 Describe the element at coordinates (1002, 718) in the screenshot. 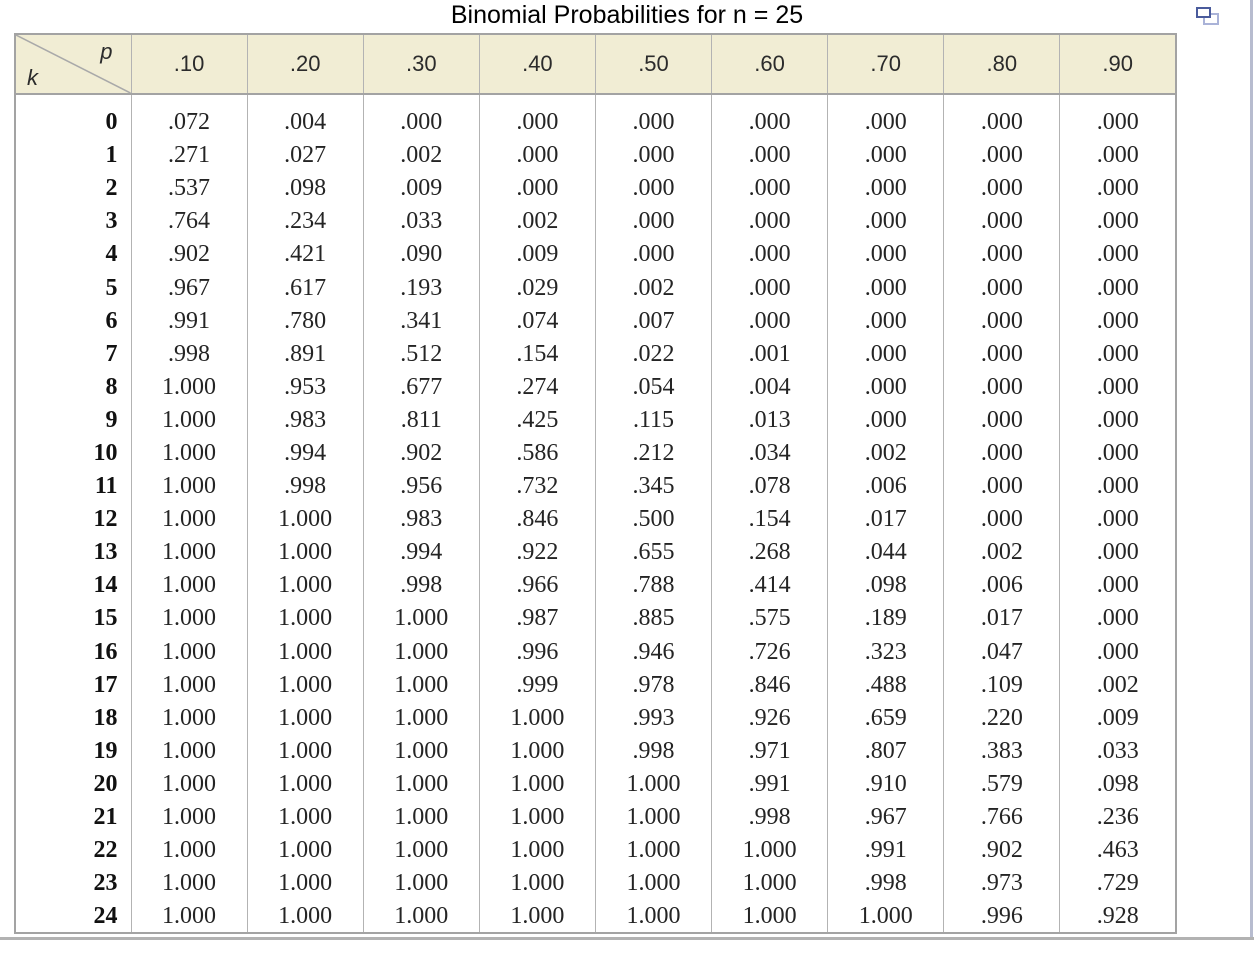

I see `probability-cell: .220` at that location.